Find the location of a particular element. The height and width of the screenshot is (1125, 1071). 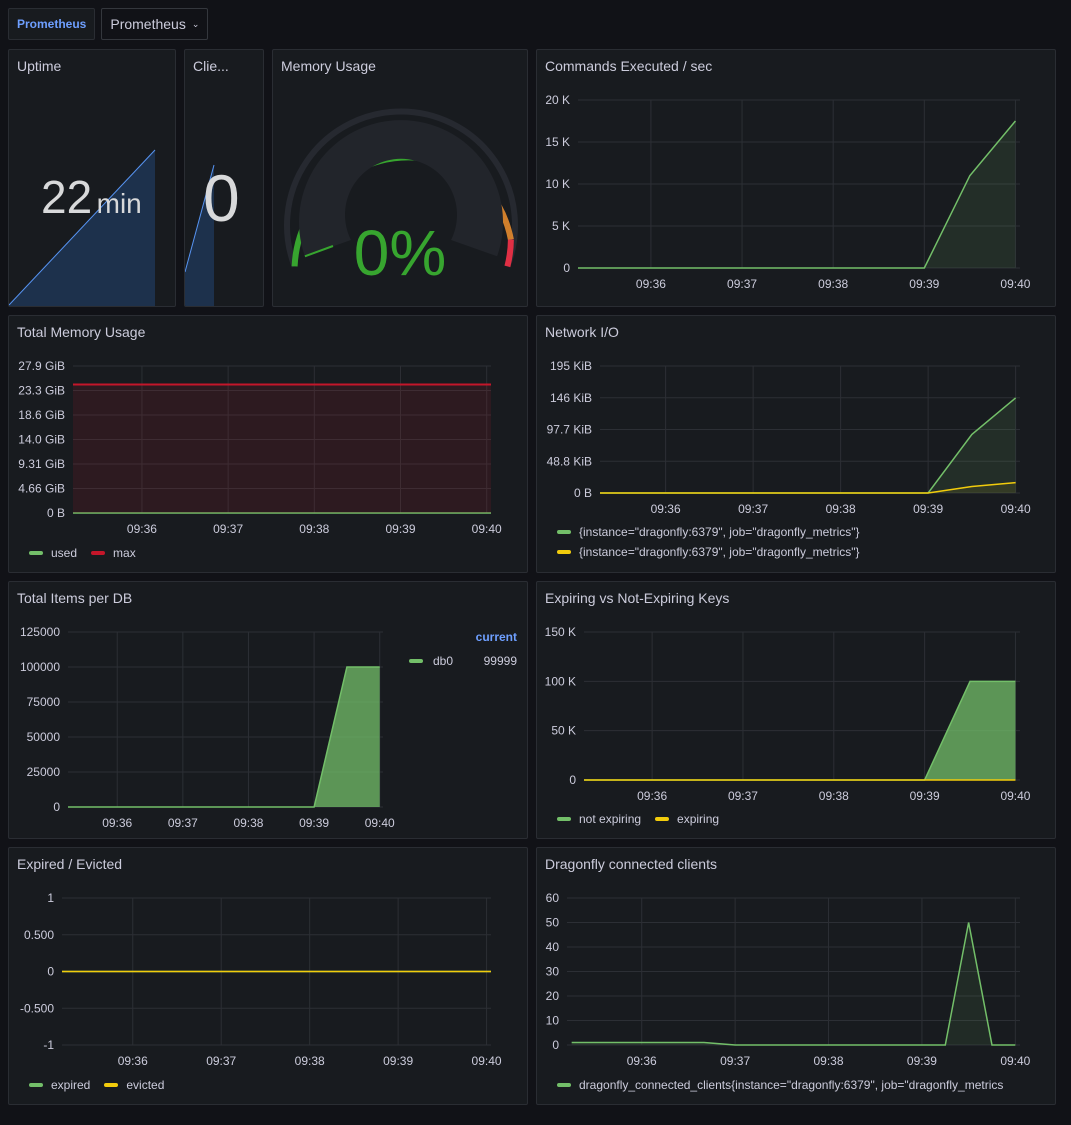

legend-value: 99999 is located at coordinates (500, 661).